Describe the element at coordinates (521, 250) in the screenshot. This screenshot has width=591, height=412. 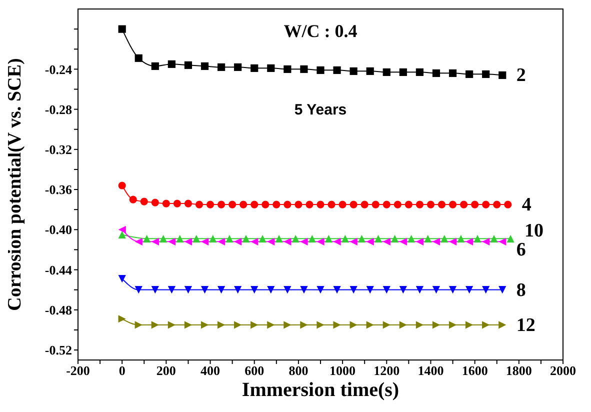
I see `series-label: 6` at that location.